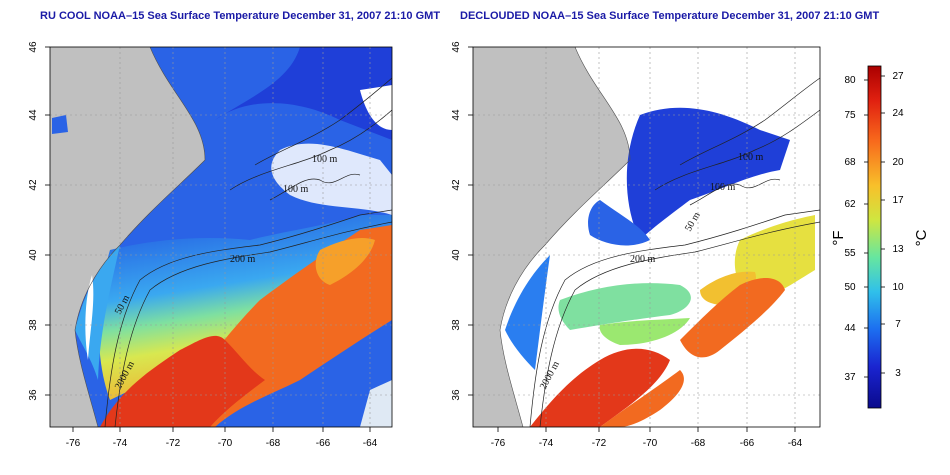  What do you see at coordinates (898, 200) in the screenshot?
I see `celsius-tick: 17` at bounding box center [898, 200].